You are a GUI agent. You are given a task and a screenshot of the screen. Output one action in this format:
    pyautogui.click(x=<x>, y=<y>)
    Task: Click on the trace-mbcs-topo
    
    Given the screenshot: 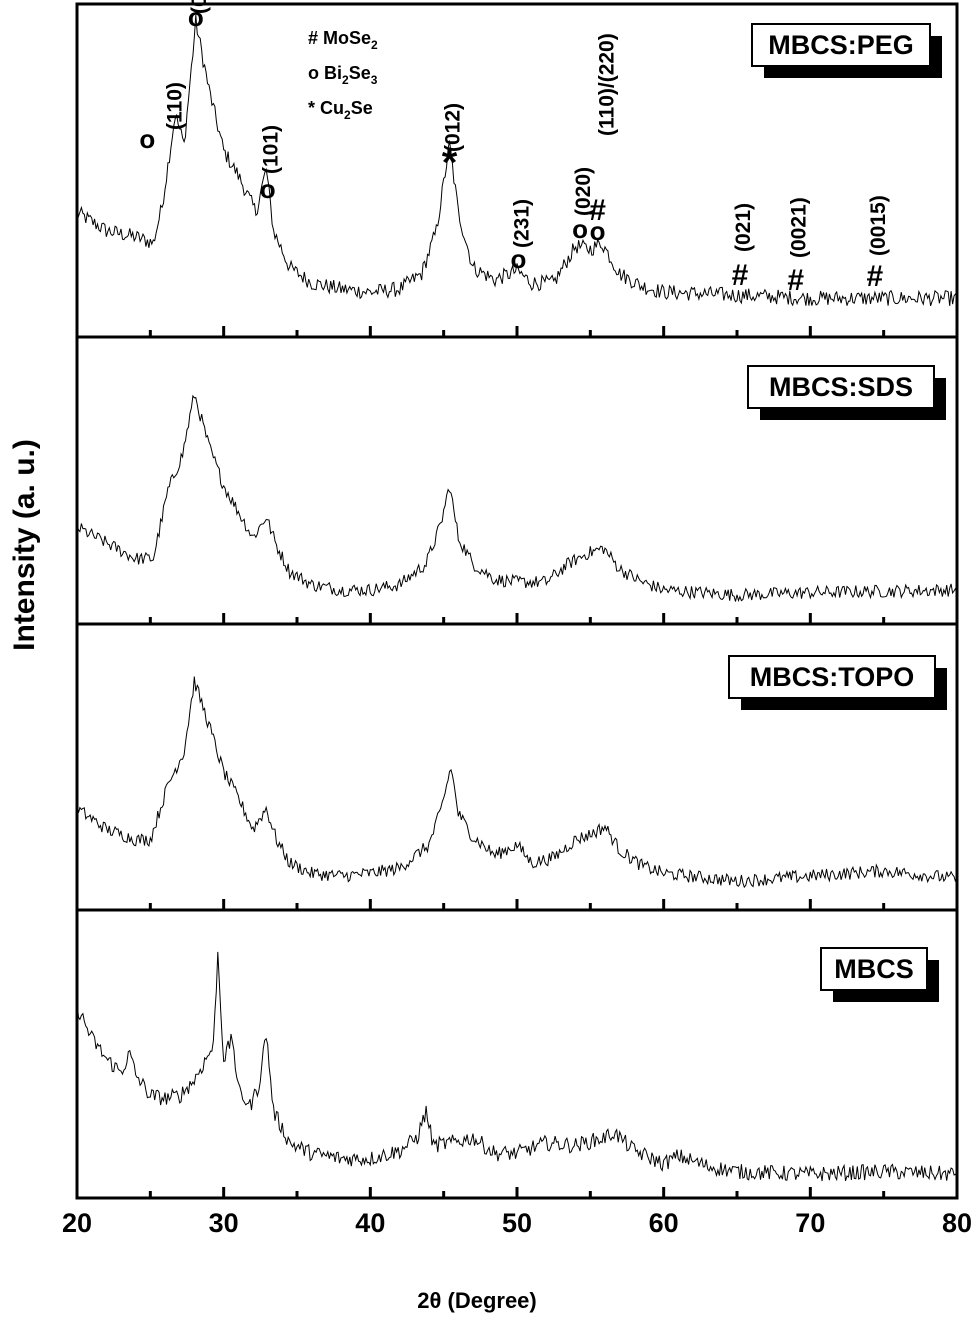 What is the action you would take?
    pyautogui.click(x=517, y=782)
    